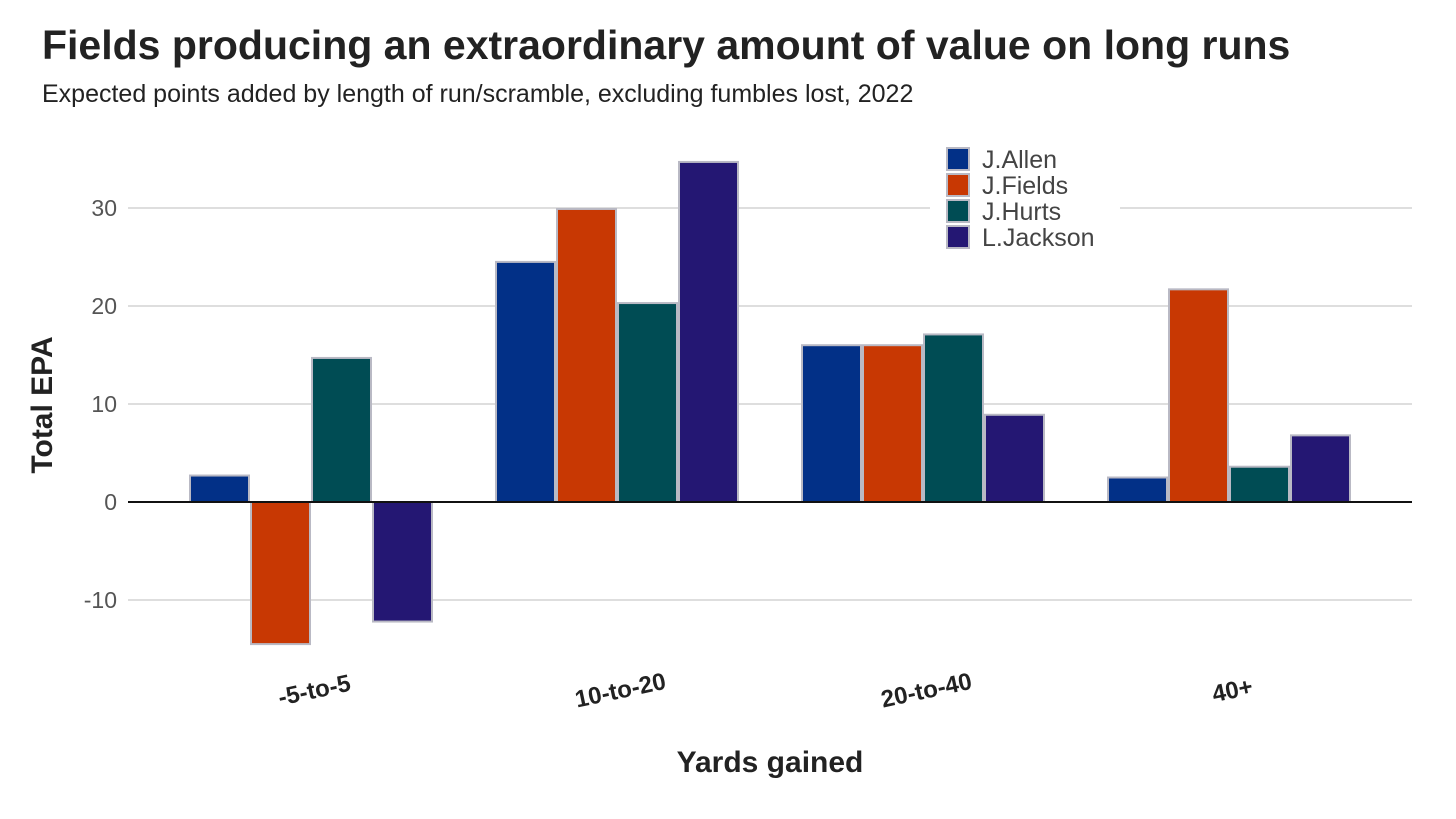 The width and height of the screenshot is (1456, 819). What do you see at coordinates (770, 762) in the screenshot?
I see `x-axis-title: Yards gained` at bounding box center [770, 762].